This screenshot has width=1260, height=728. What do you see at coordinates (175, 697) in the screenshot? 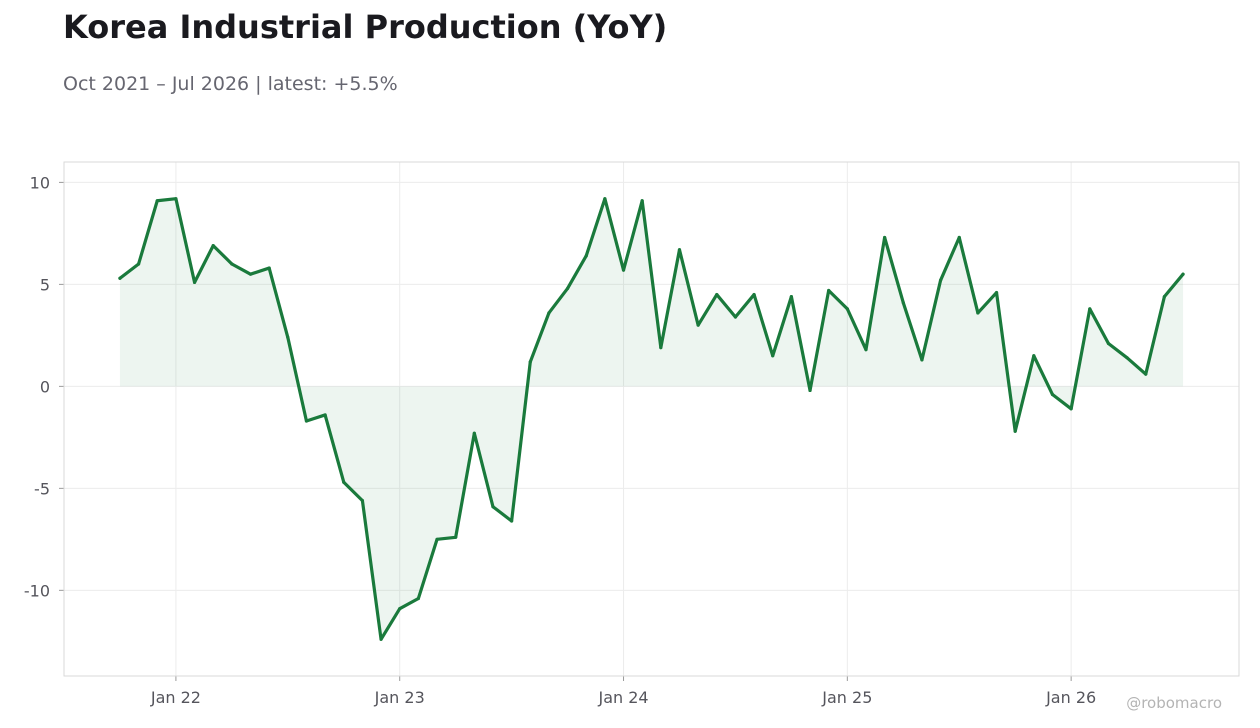
I see `x-tick-label: Jan 22` at bounding box center [175, 697].